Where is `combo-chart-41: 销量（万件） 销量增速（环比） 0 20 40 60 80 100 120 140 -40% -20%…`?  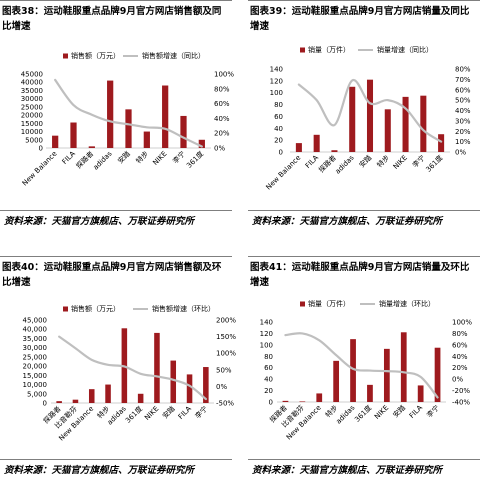 combo-chart-41: 销量（万件） 销量增速（环比） 0 20 40 60 80 100 120 140 -40% -20%… is located at coordinates (366, 370).